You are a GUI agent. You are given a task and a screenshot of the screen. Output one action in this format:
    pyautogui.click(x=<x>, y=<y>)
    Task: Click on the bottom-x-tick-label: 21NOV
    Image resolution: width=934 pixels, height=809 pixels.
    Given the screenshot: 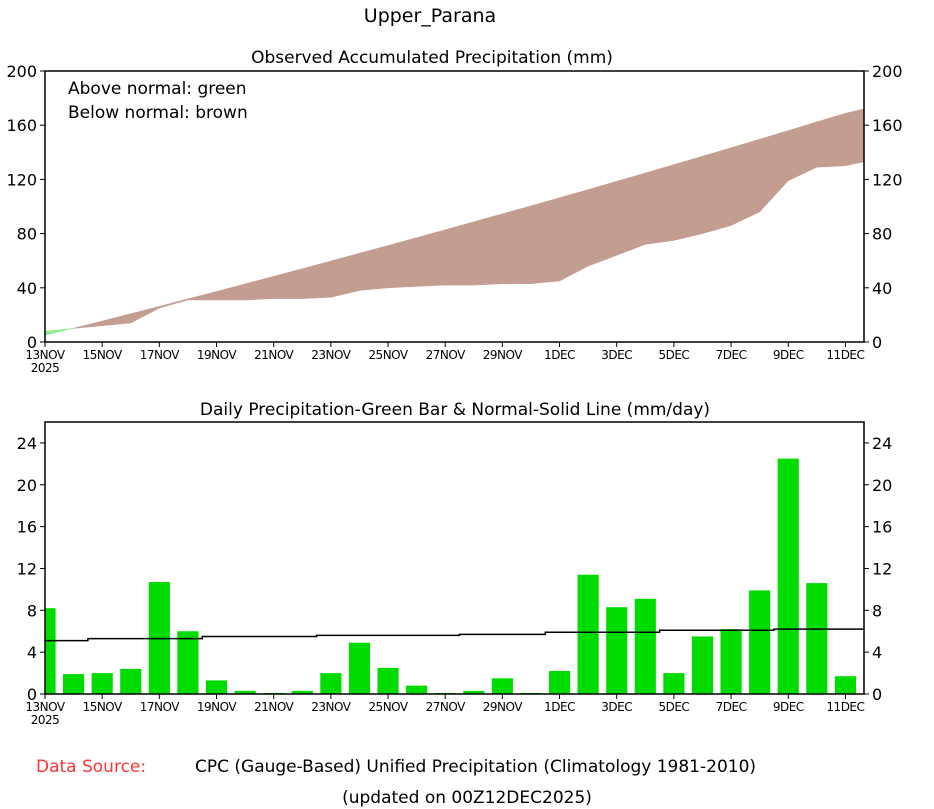 What is the action you would take?
    pyautogui.click(x=274, y=707)
    